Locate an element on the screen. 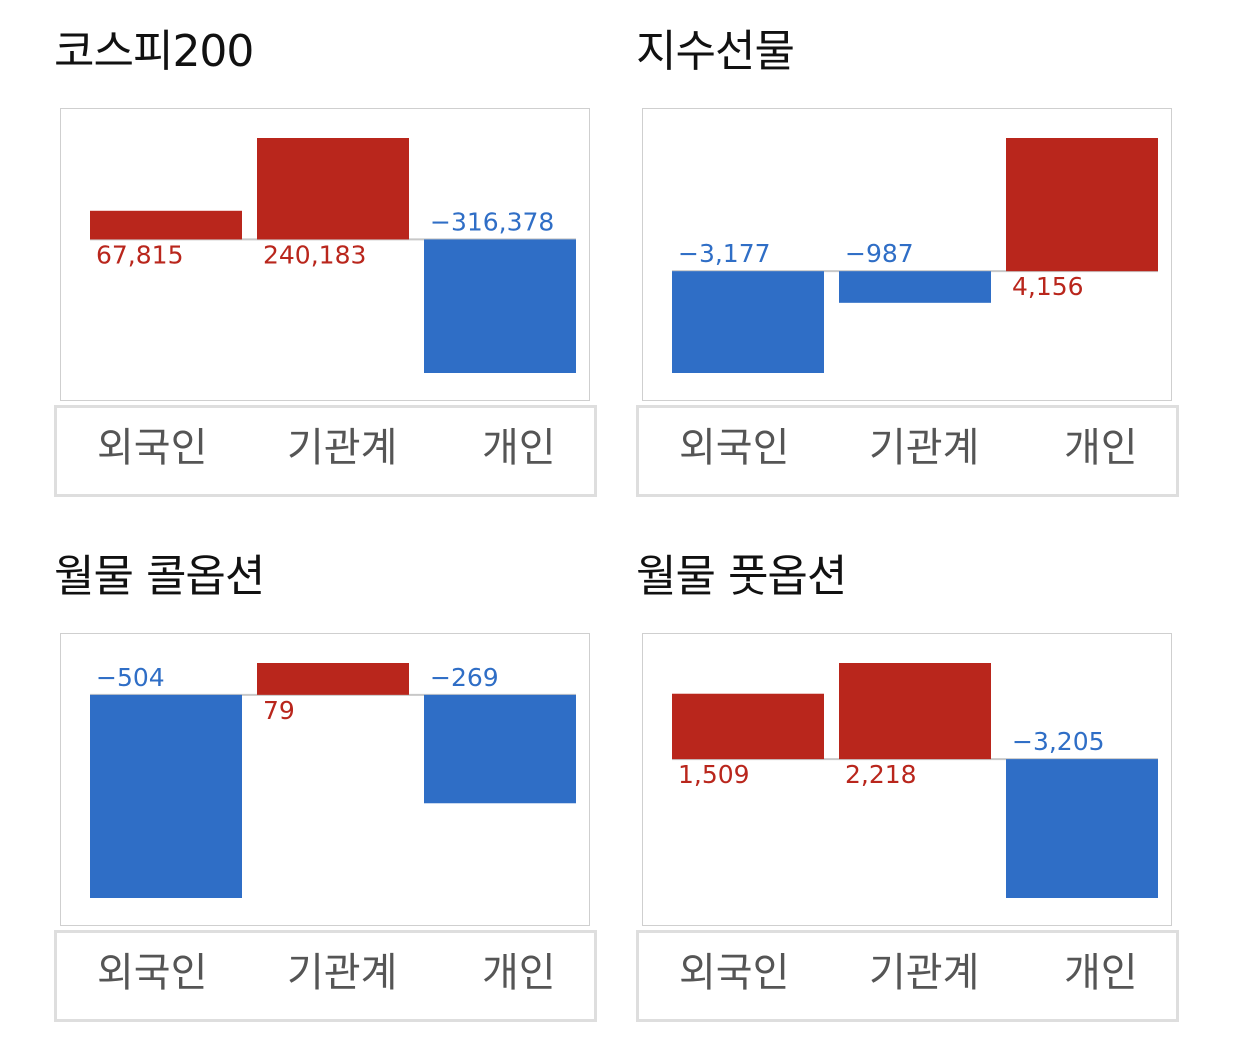  value-label-individual: −316,378 is located at coordinates (492, 221).